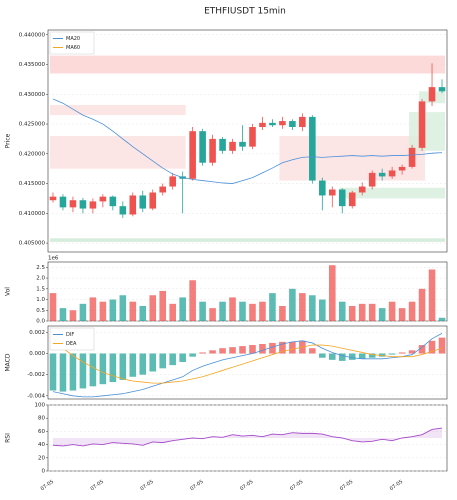 Image resolution: width=457 pixels, height=500 pixels. What do you see at coordinates (37, 354) in the screenshot?
I see `y-tick-label: 0.000` at bounding box center [37, 354].